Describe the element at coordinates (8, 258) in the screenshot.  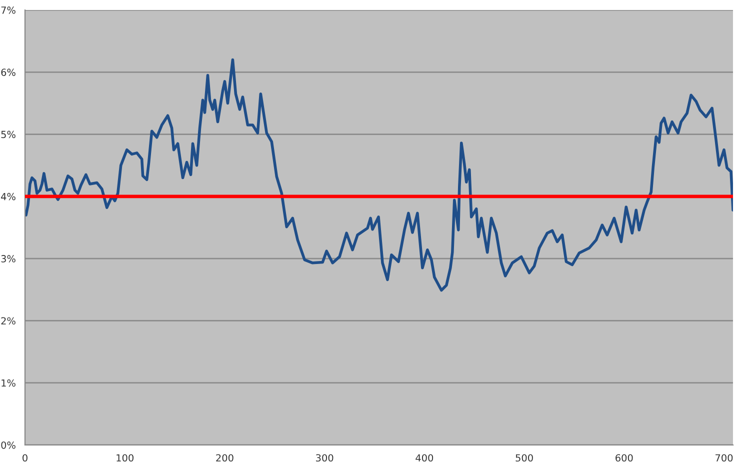
I see `y-tick-label: 3%` at that location.